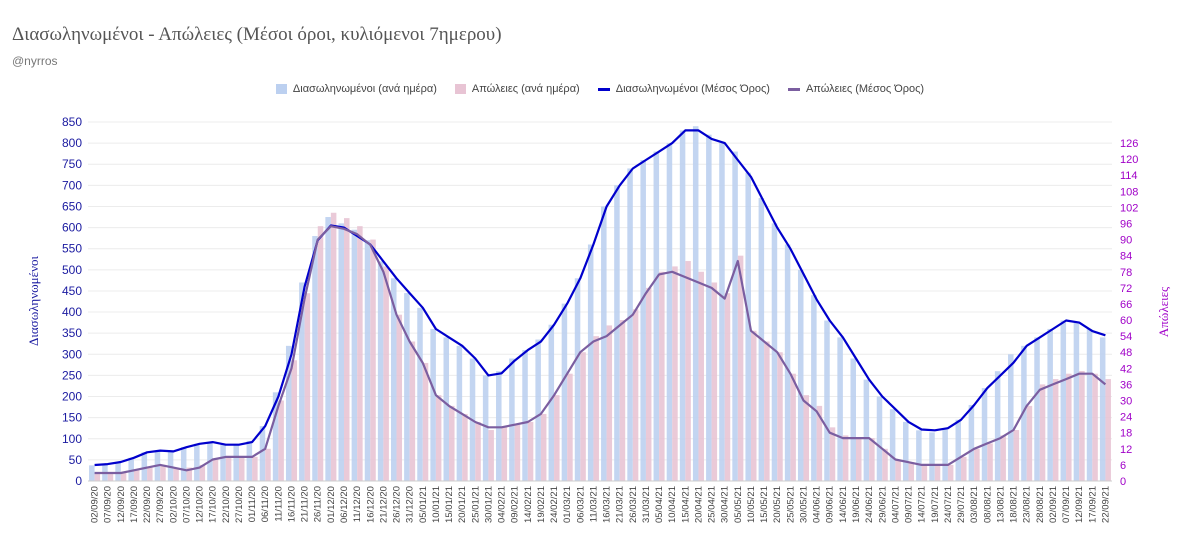 This screenshot has width=1200, height=553. I want to click on legend-item-deaths-bars: Απώλειες (ανά ημέρα), so click(517, 89).